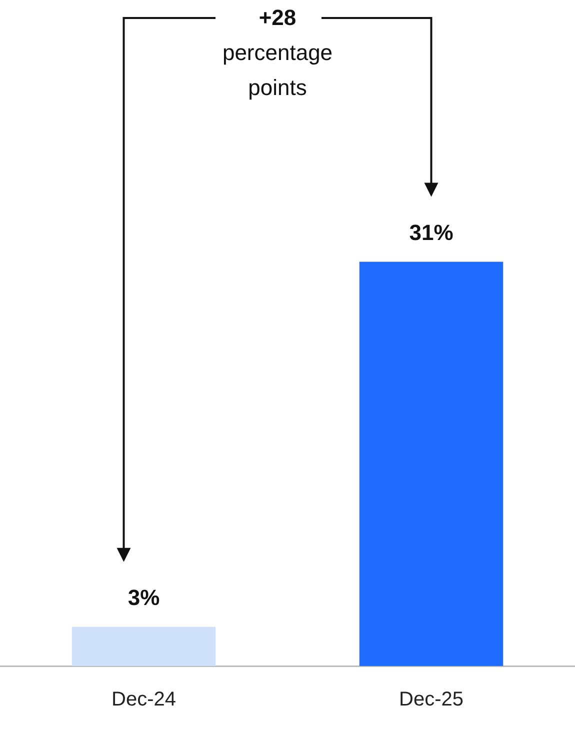 The width and height of the screenshot is (575, 734). I want to click on x-tick-label: Dec-24, so click(144, 699).